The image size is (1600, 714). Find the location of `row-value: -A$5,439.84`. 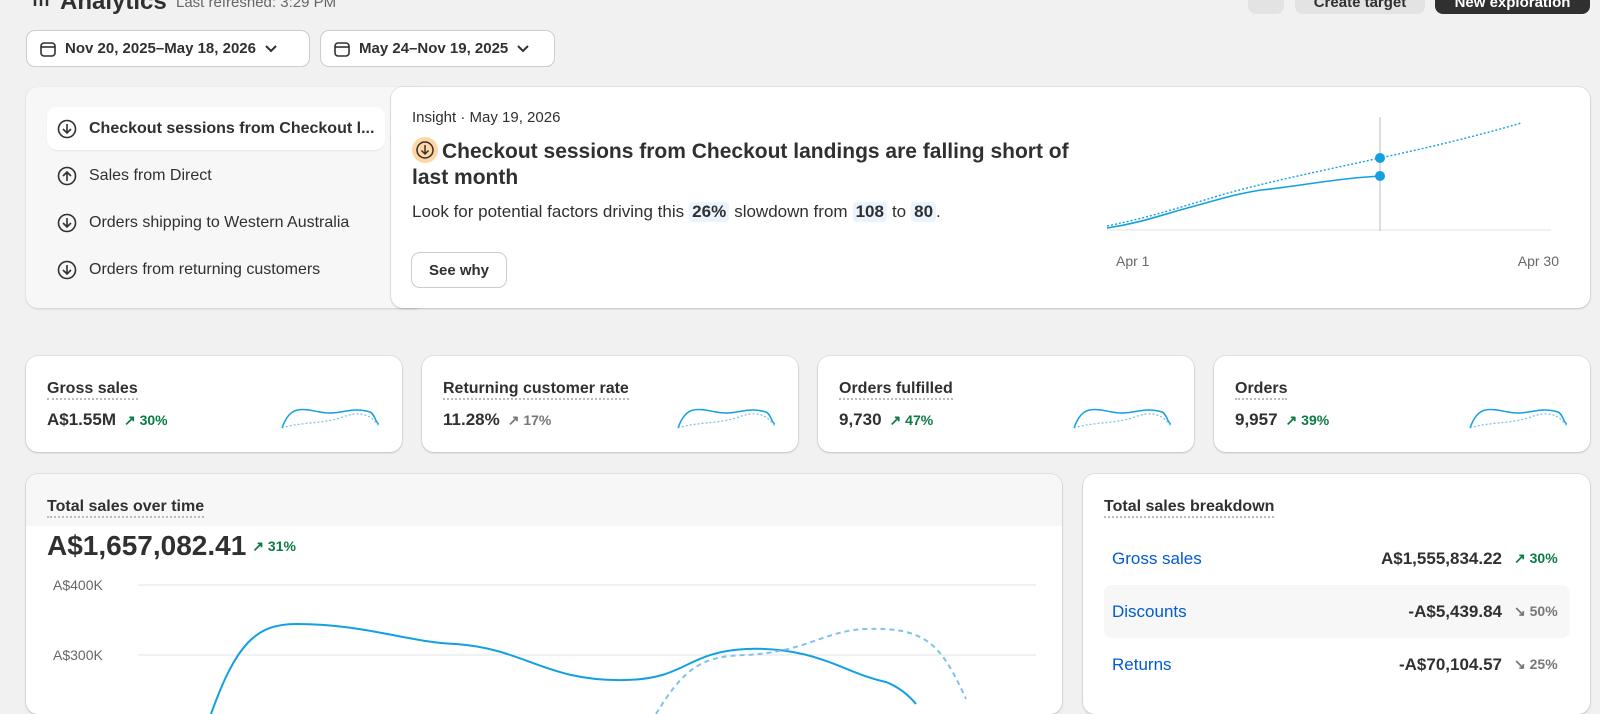

row-value: -A$5,439.84 is located at coordinates (1455, 611).